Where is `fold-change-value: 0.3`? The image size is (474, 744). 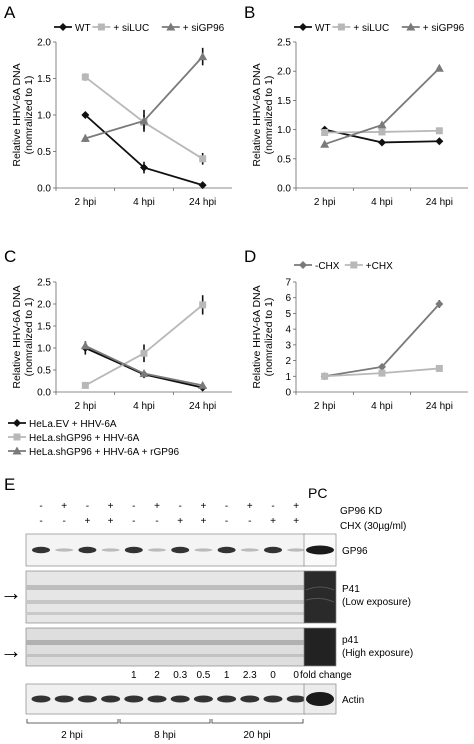 fold-change-value: 0.3 is located at coordinates (180, 675).